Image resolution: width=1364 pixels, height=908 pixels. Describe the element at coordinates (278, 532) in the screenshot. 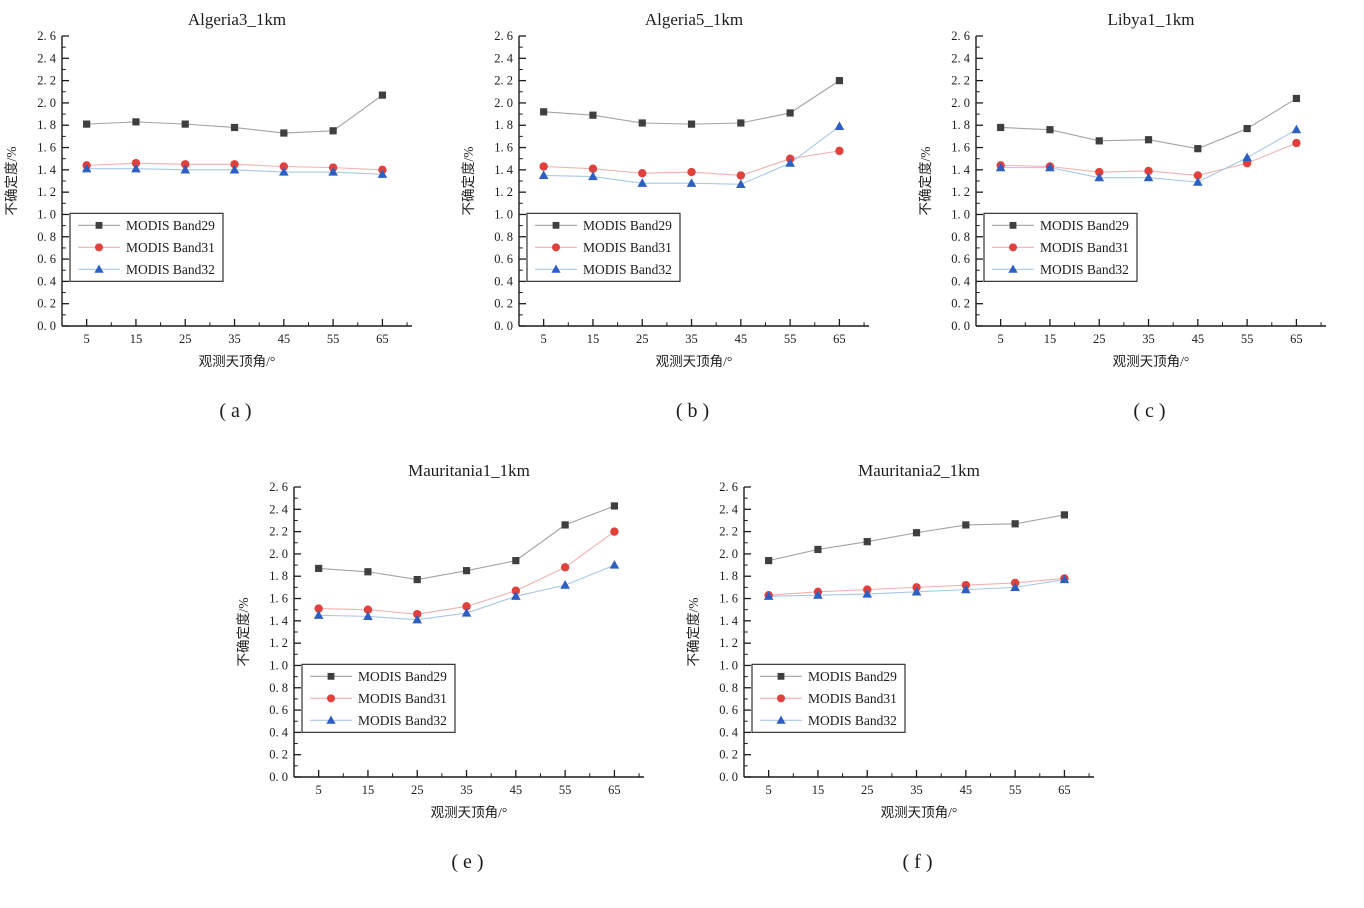

I see `y-tick-label: 2. 2` at that location.